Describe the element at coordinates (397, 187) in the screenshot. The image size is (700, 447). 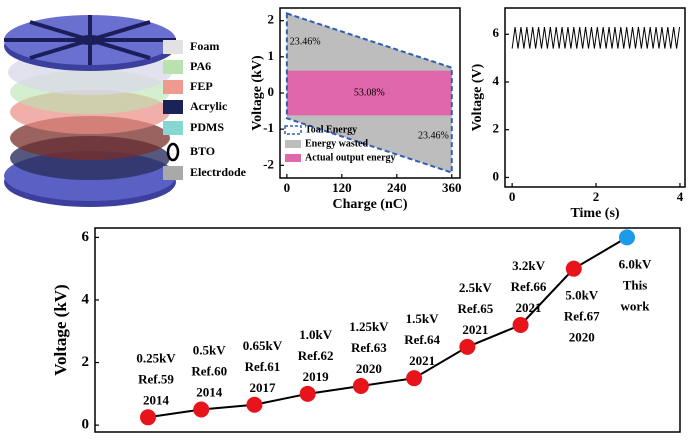
I see `x-tick-label: 240` at that location.